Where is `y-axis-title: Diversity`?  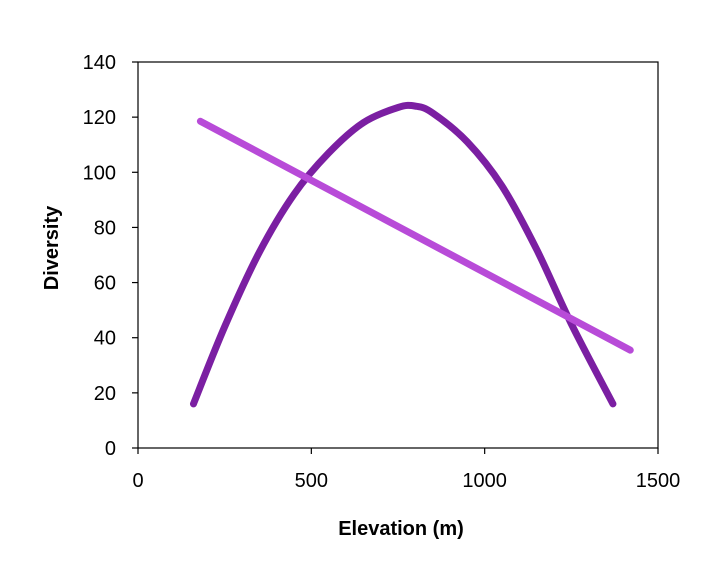 y-axis-title: Diversity is located at coordinates (52, 247).